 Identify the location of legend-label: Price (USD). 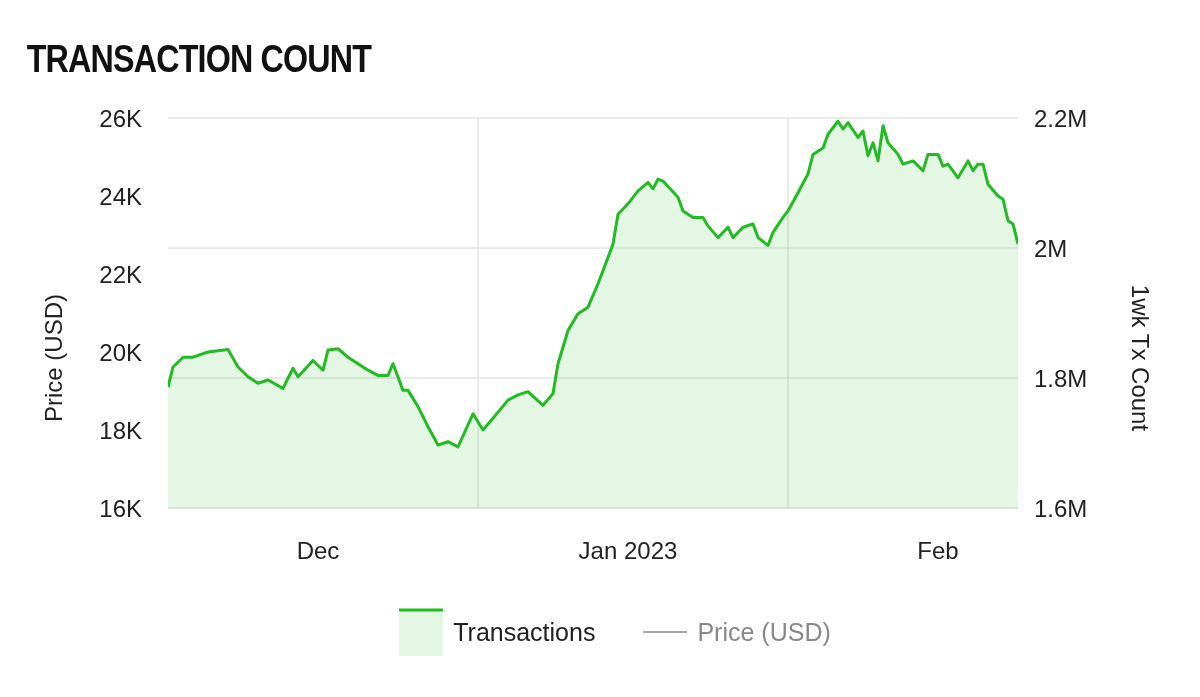
(764, 632).